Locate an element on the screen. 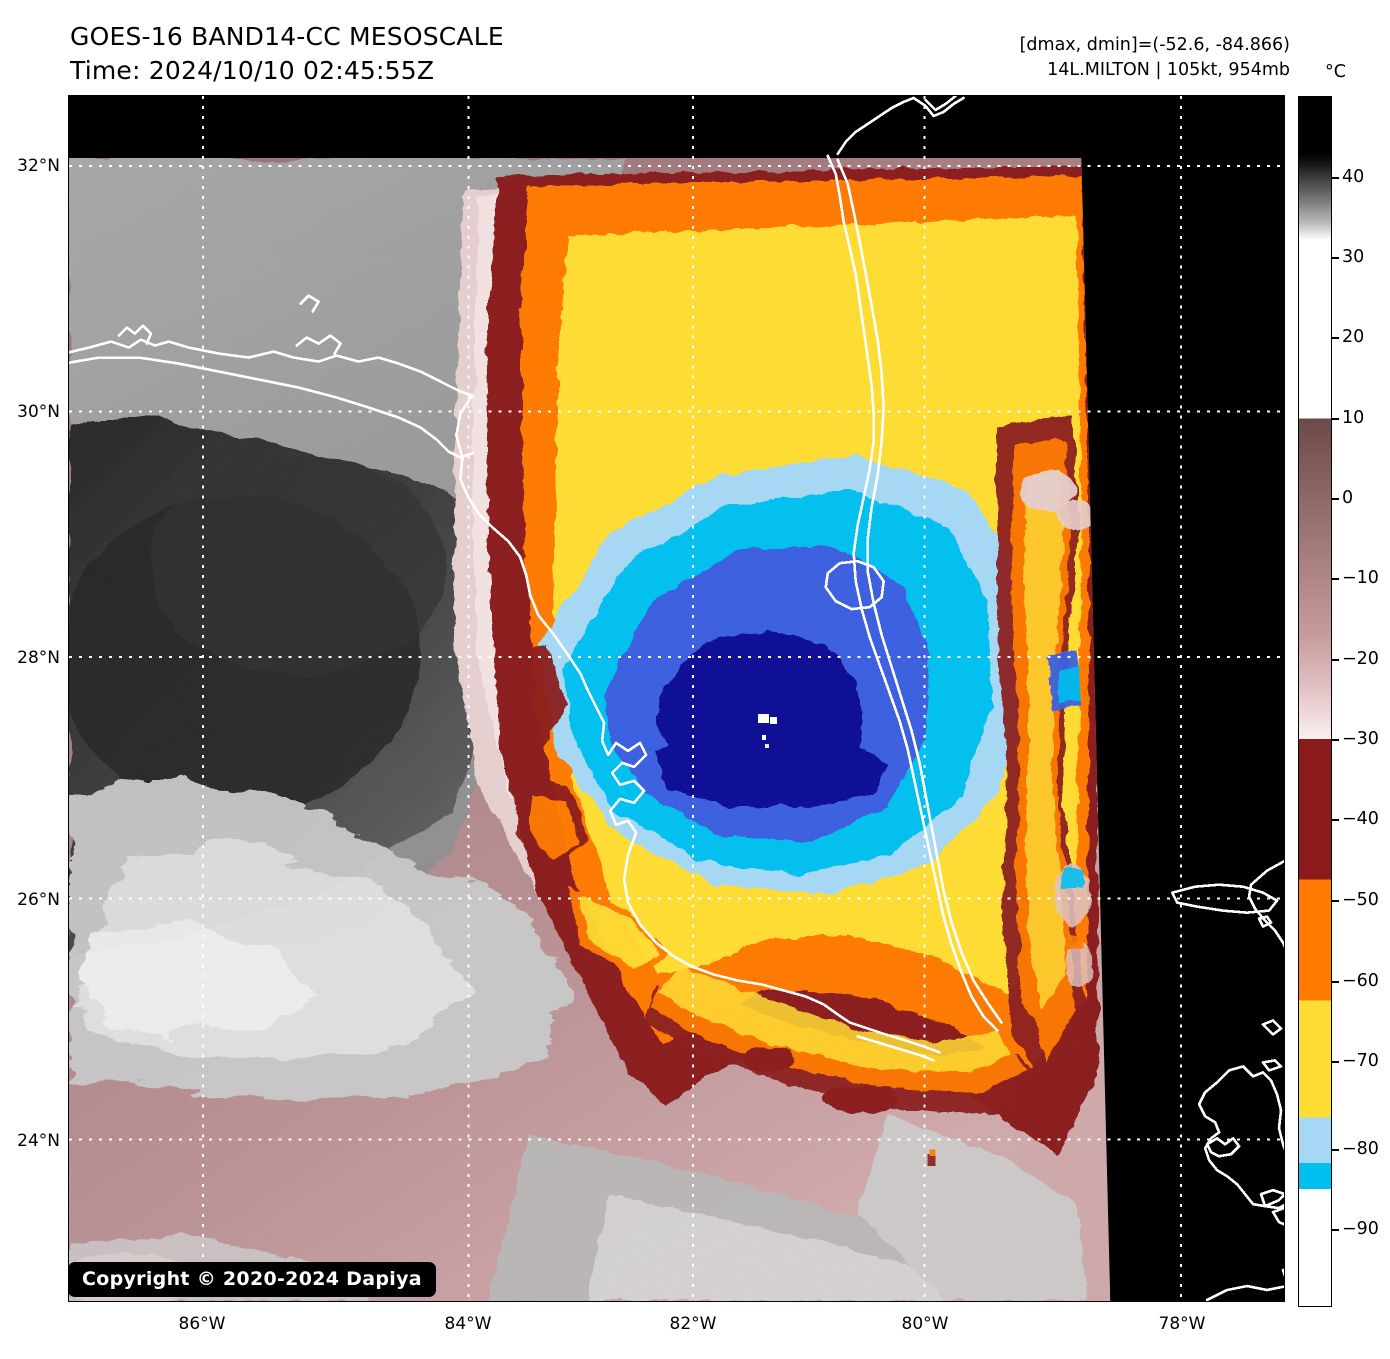  colorbar-tick-label: −80 is located at coordinates (1360, 1149).